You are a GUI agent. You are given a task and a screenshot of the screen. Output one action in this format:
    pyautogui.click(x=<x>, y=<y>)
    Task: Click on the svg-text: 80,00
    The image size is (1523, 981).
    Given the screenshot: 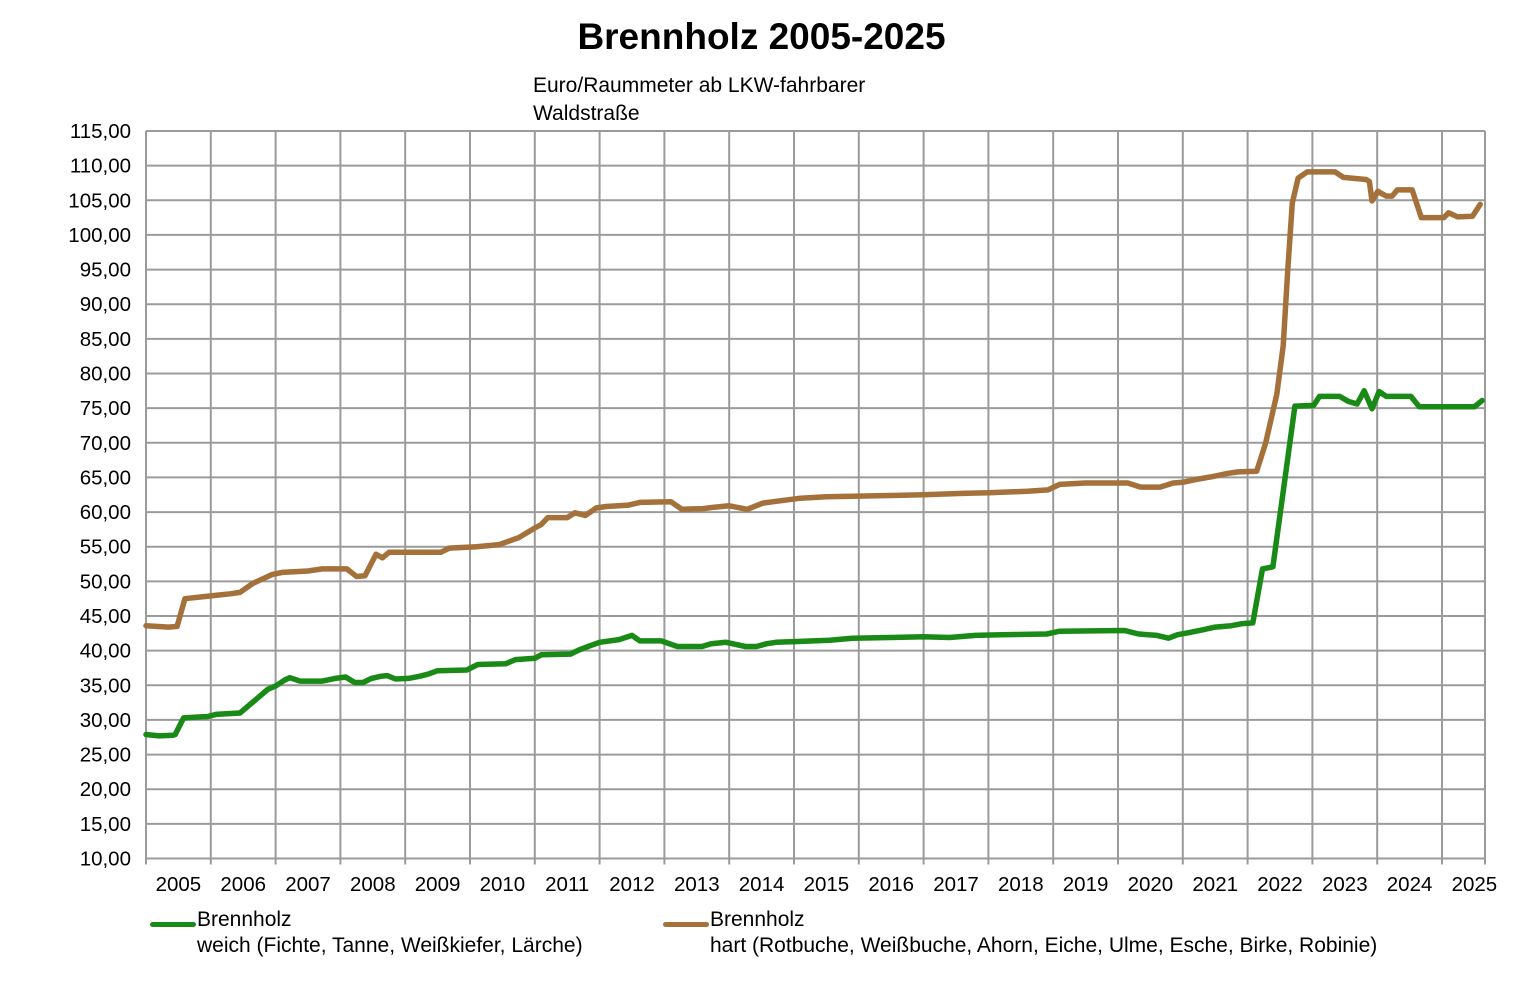 What is the action you would take?
    pyautogui.click(x=105, y=374)
    